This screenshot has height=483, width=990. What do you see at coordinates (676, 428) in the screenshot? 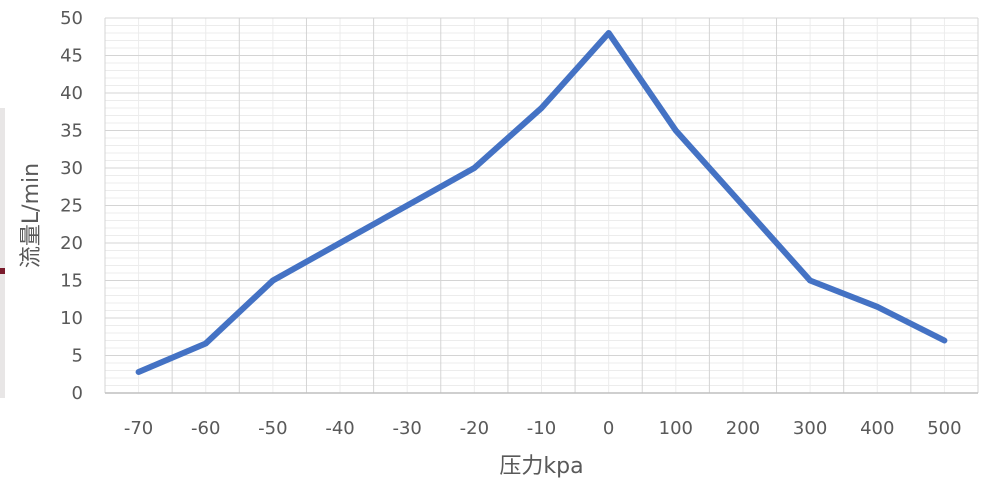
I see `x-tick-label: 100` at bounding box center [676, 428].